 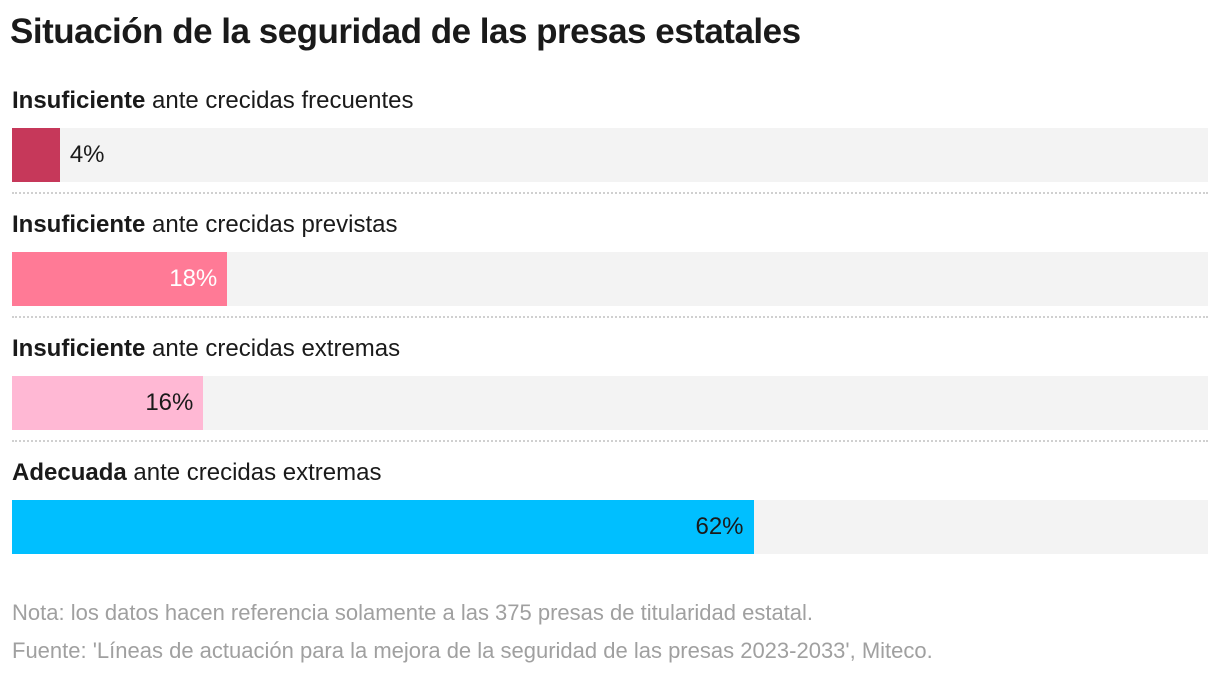 I want to click on category-label: Insuficiente ante crecidas frecuentes, so click(x=610, y=101).